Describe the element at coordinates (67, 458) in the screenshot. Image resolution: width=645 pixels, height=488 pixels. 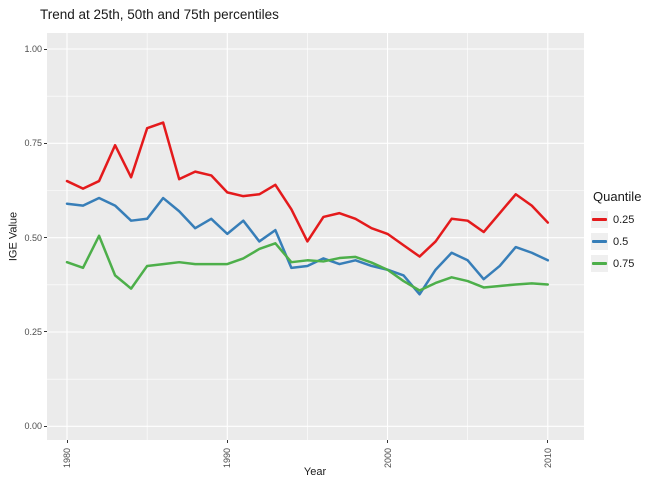
I see `x-tick-label: 1980` at that location.